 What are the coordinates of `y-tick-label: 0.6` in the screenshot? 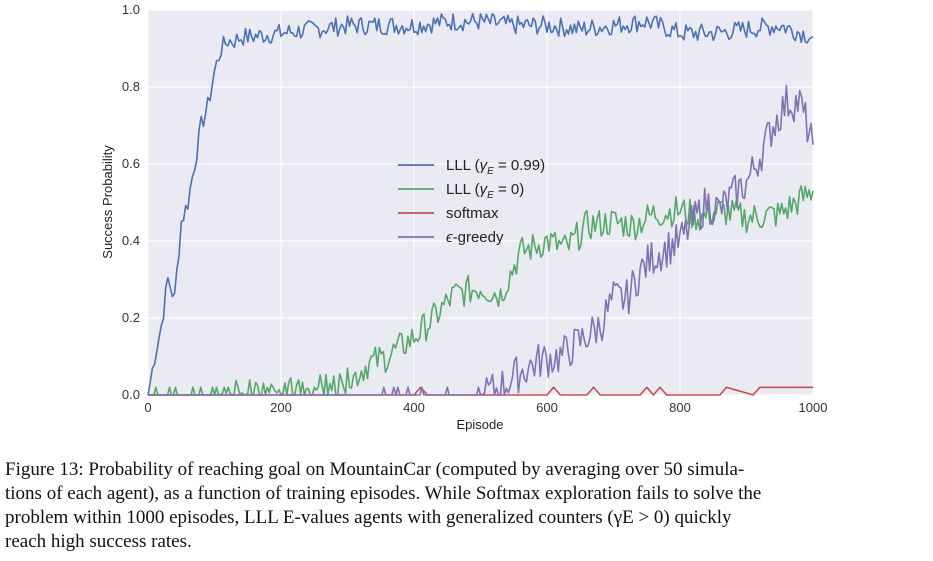 It's located at (131, 163).